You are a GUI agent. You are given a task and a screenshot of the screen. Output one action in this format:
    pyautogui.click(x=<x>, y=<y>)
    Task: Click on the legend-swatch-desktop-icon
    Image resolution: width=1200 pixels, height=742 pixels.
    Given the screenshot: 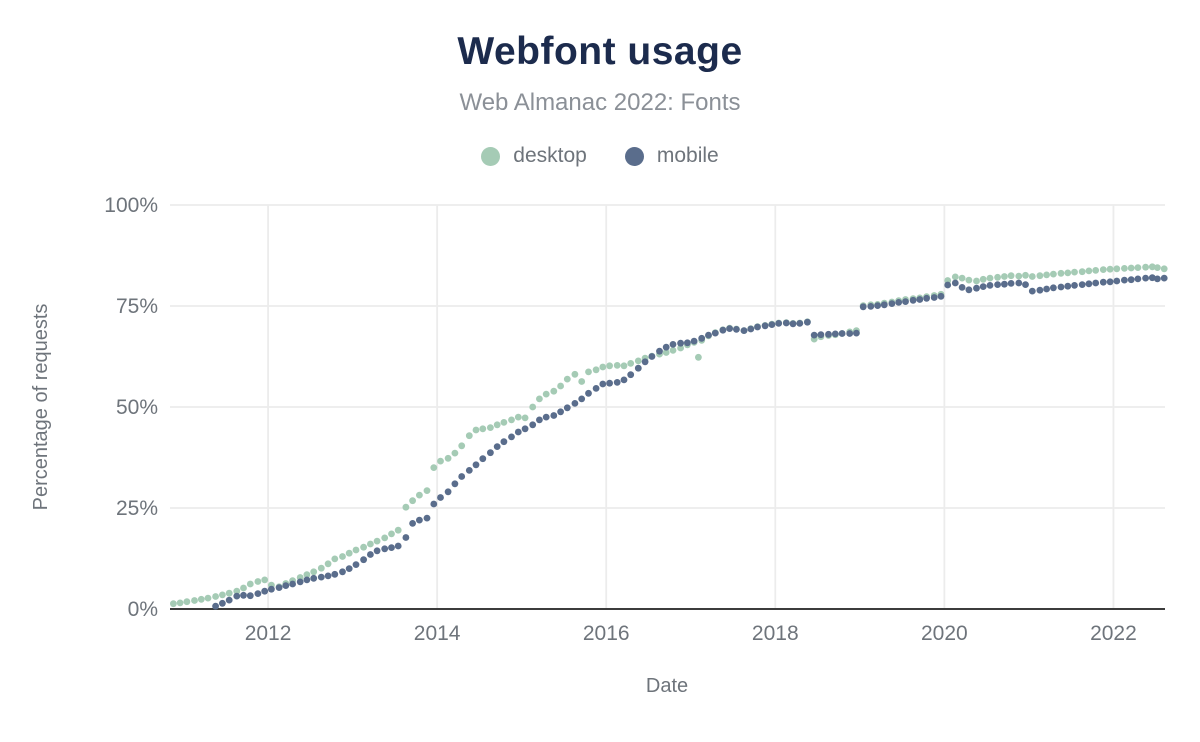 What is the action you would take?
    pyautogui.click(x=491, y=156)
    